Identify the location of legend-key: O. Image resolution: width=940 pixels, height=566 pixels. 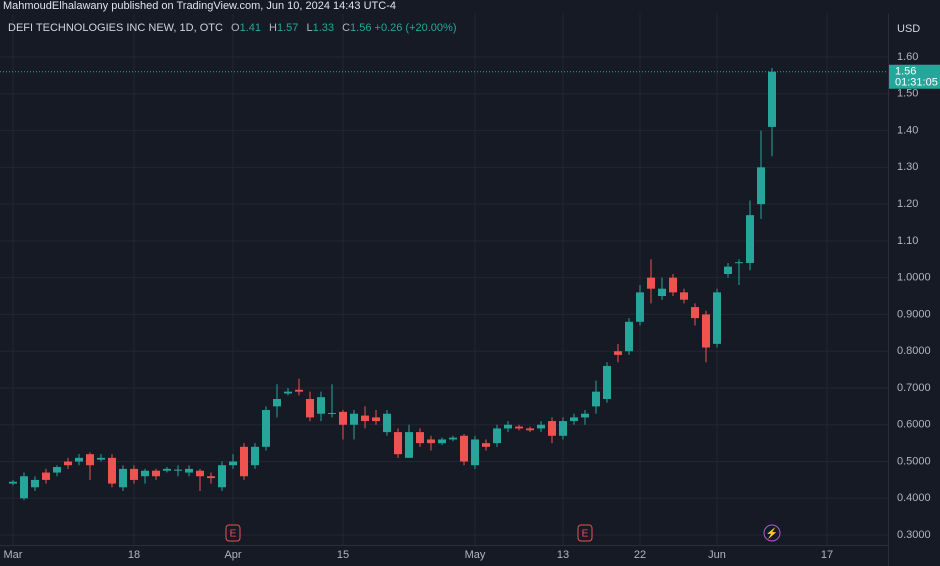
(235, 28).